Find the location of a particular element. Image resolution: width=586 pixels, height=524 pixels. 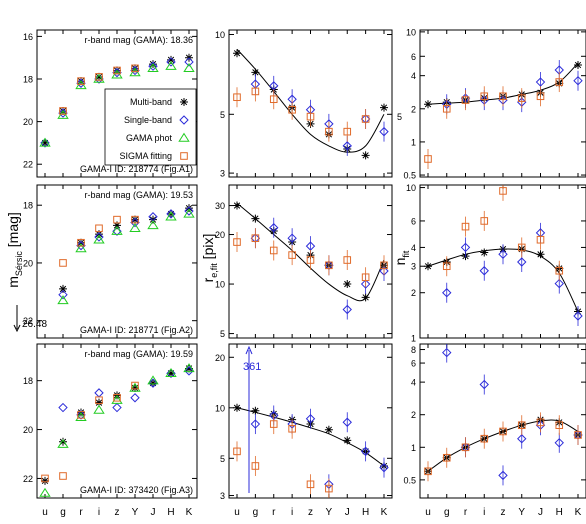

gama-id-label: GAMA-I ID: 218774 (Fig.A1) is located at coordinates (136, 169).